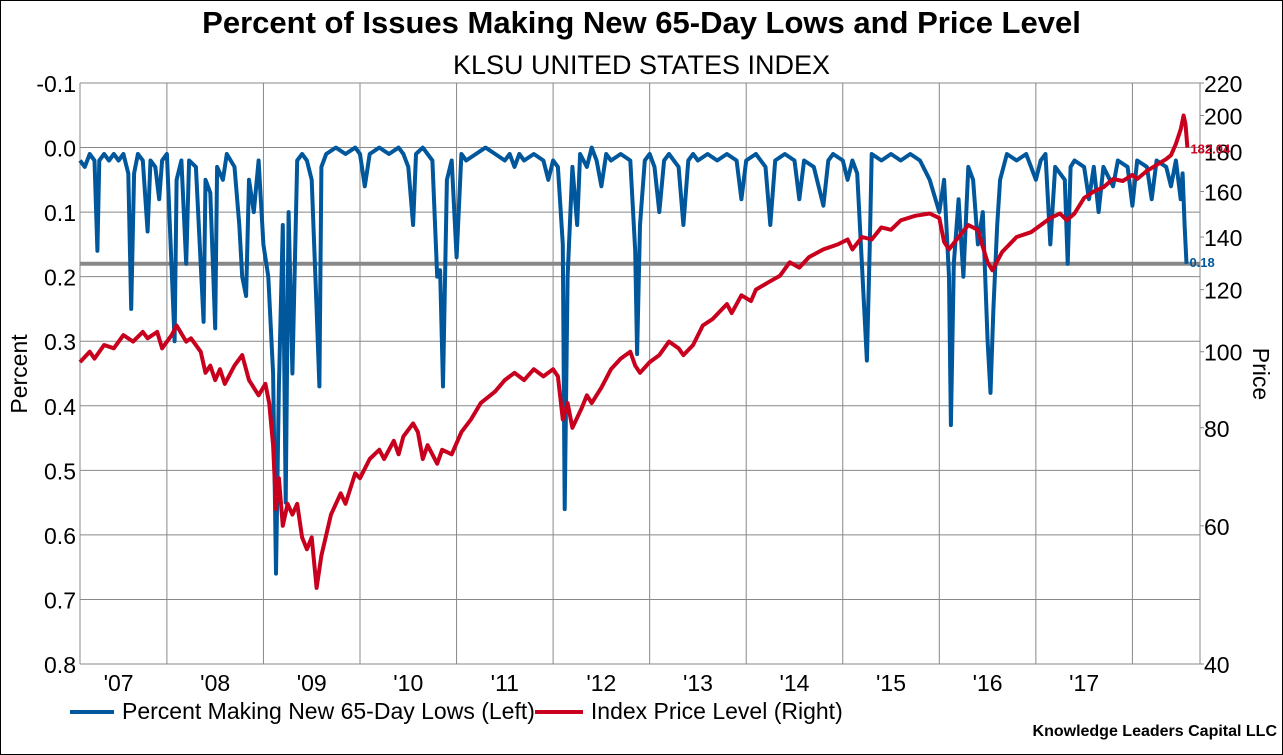 Image resolution: width=1283 pixels, height=755 pixels. What do you see at coordinates (716, 711) in the screenshot?
I see `legend-label-price: Index Price Level (Right)` at bounding box center [716, 711].